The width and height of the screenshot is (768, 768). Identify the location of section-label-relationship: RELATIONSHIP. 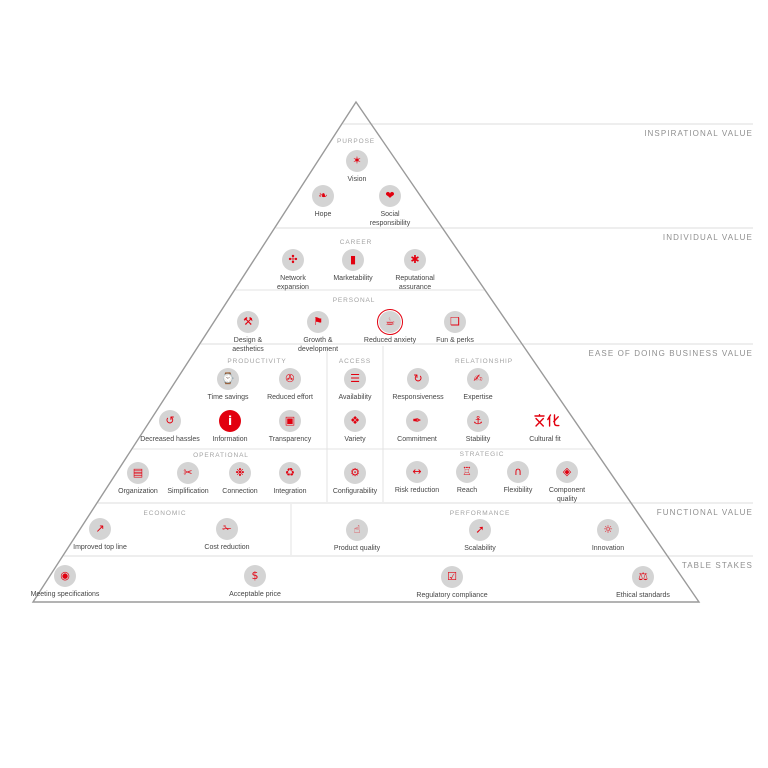
(484, 361).